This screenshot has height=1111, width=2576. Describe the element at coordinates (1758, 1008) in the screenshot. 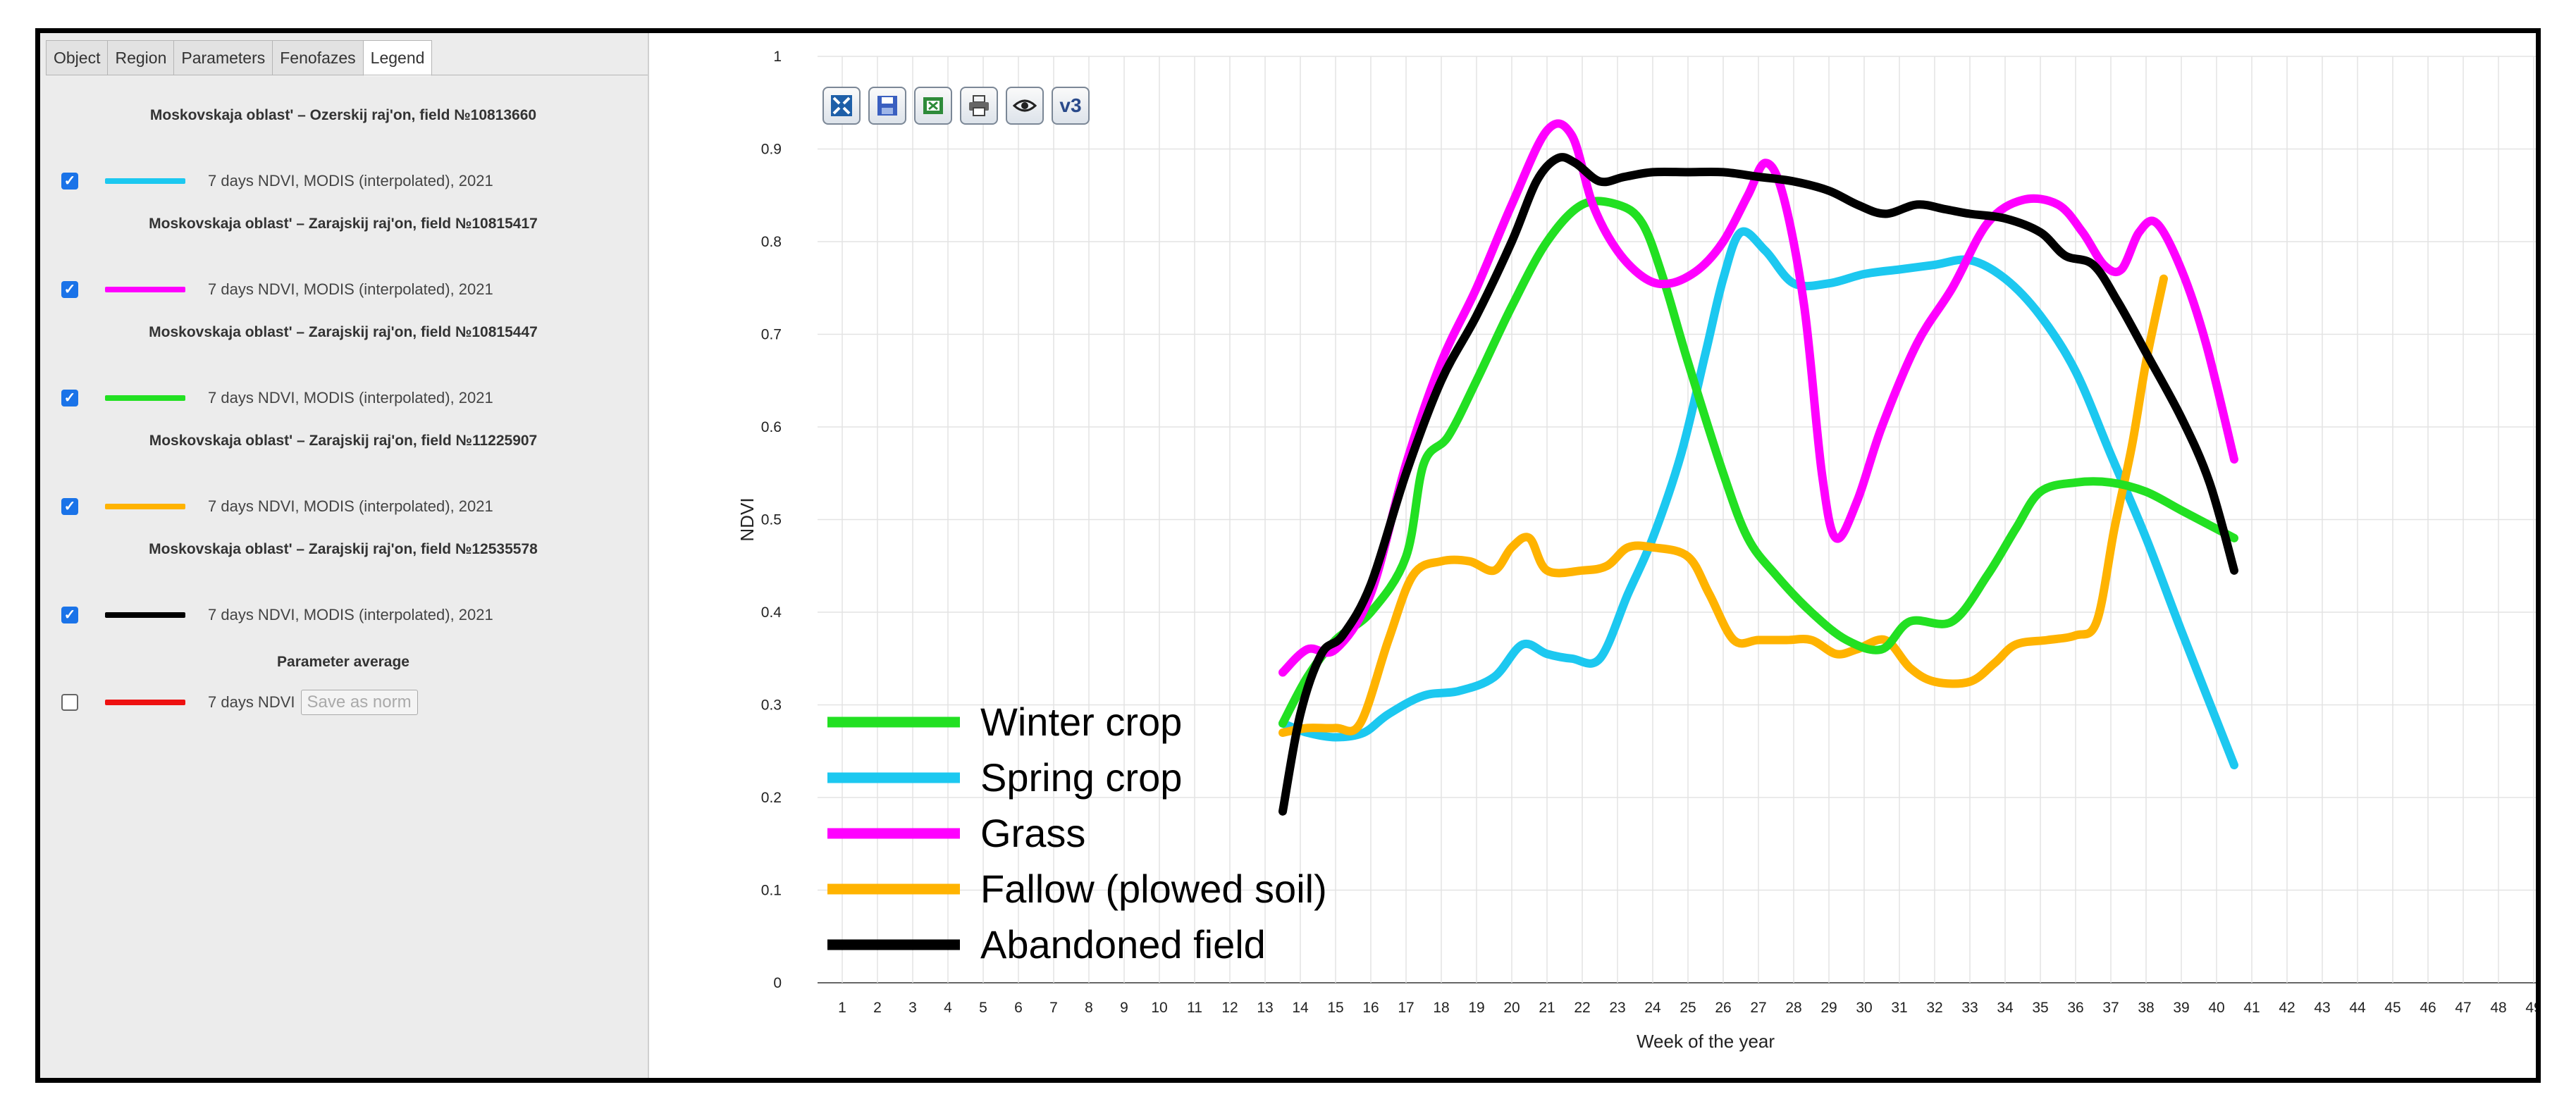

I see `x-tick-label: 27` at that location.